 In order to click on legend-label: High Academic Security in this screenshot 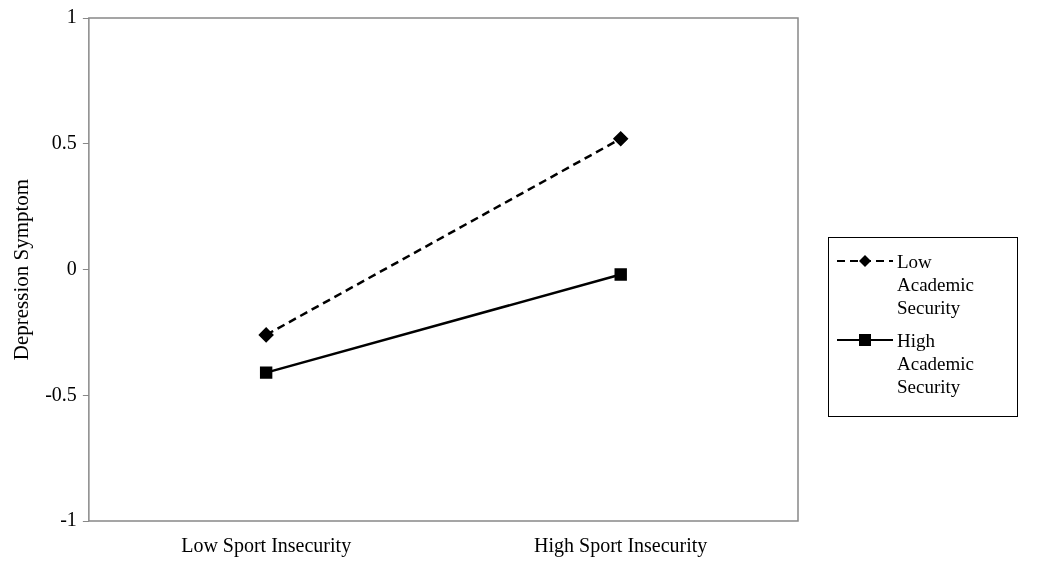, I will do `click(936, 363)`.